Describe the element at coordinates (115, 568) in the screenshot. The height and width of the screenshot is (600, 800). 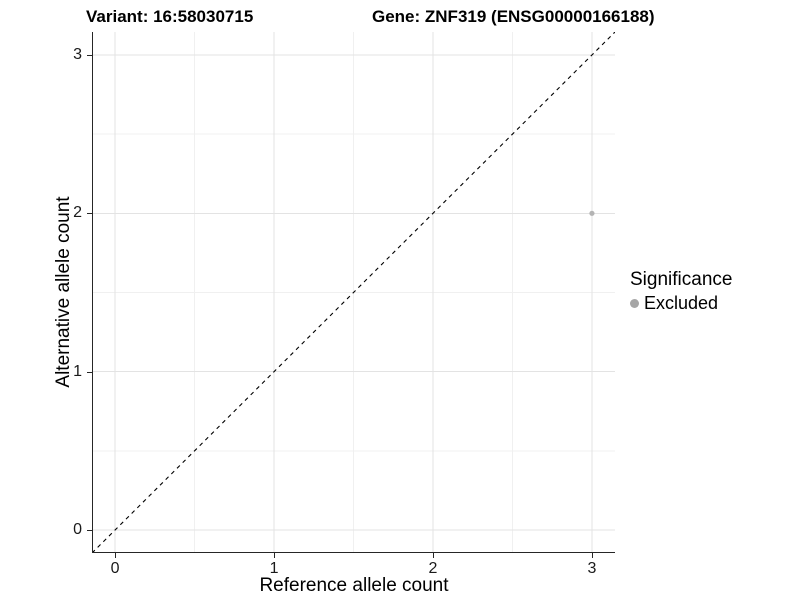
I see `x-axis-tick-label: 0` at that location.